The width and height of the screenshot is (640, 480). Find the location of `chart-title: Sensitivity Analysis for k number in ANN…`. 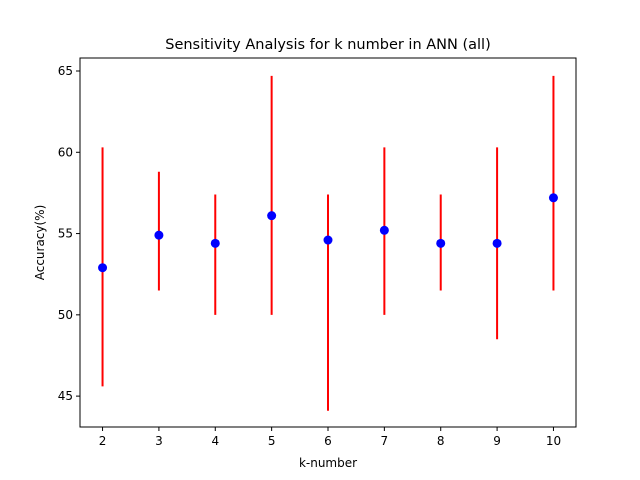

chart-title: Sensitivity Analysis for k number in ANN… is located at coordinates (328, 45).